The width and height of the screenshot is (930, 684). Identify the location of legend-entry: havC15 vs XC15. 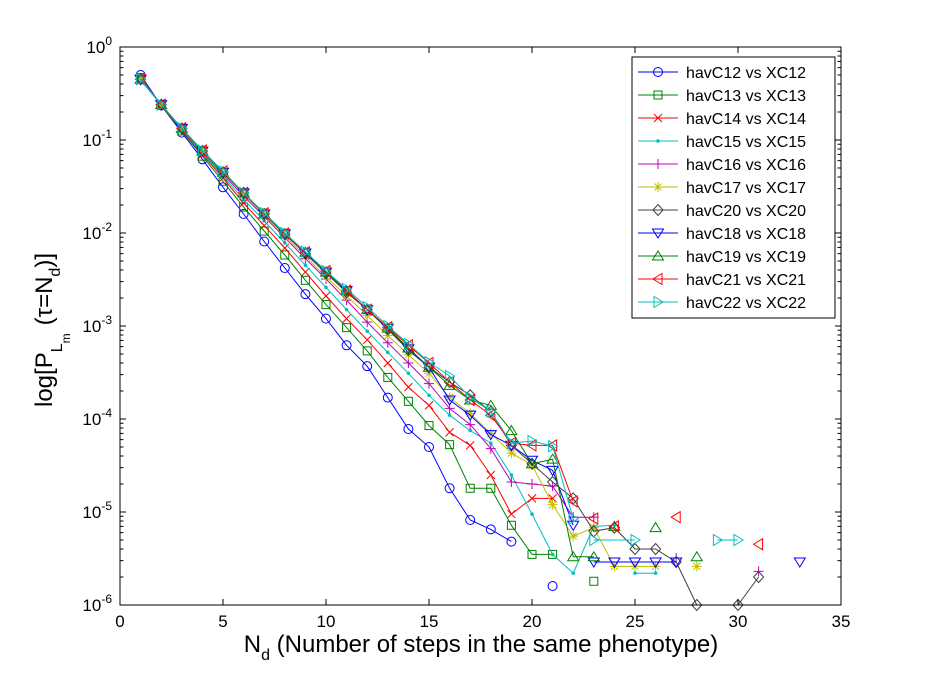
(722, 142).